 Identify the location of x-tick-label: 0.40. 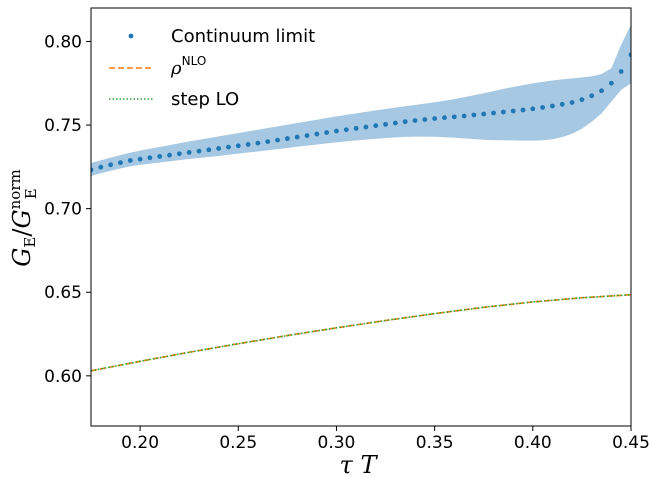
(533, 443).